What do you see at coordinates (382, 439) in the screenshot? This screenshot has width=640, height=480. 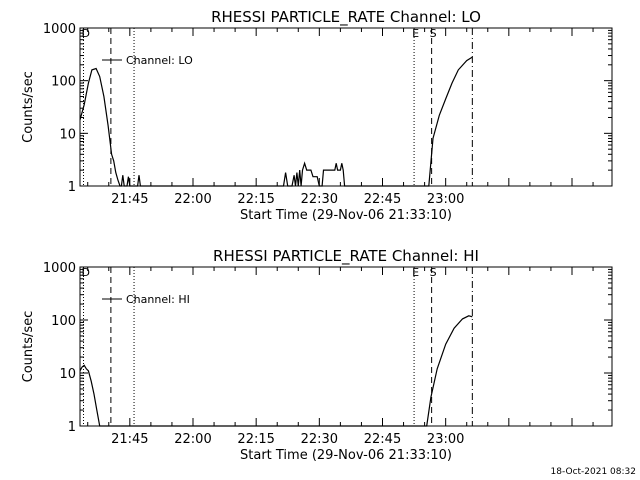 I see `x-tick-label-1: 22:45` at bounding box center [382, 439].